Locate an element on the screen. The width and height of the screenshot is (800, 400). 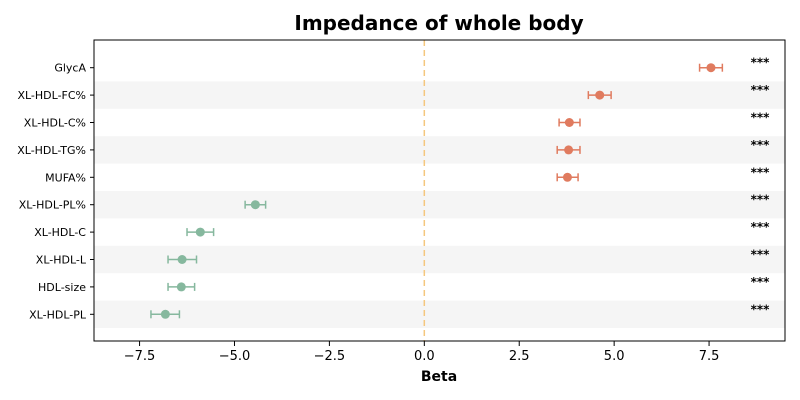
x-tick-label: 7.5 is located at coordinates (709, 356).